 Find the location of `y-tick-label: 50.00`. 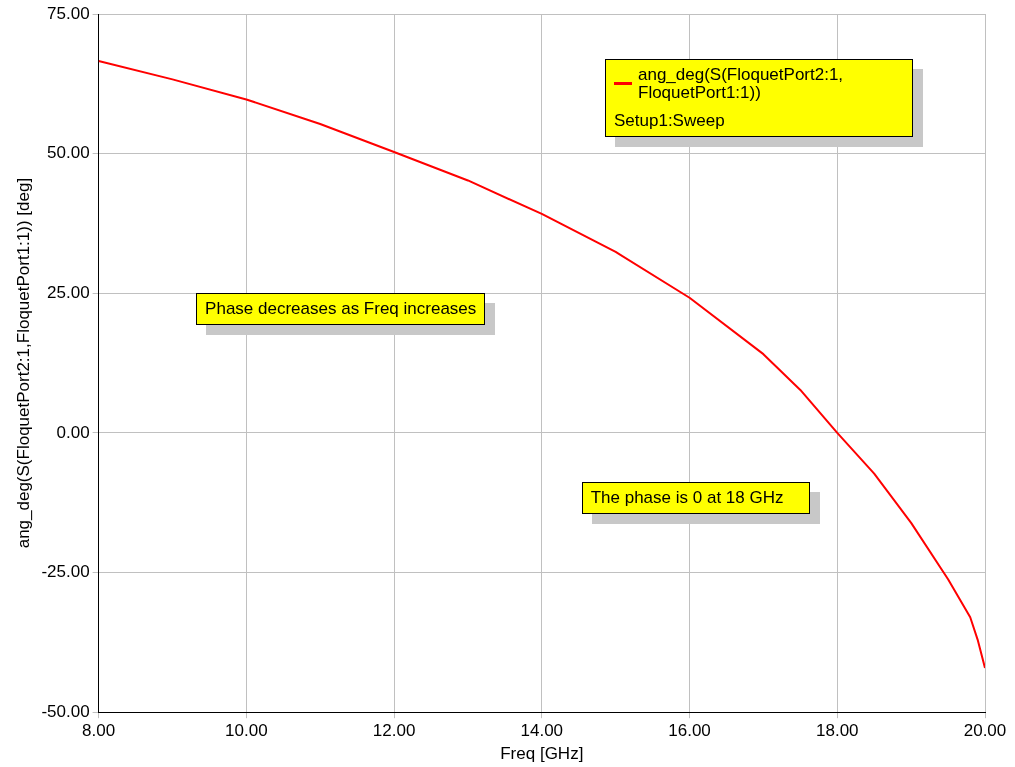

y-tick-label: 50.00 is located at coordinates (68, 153).